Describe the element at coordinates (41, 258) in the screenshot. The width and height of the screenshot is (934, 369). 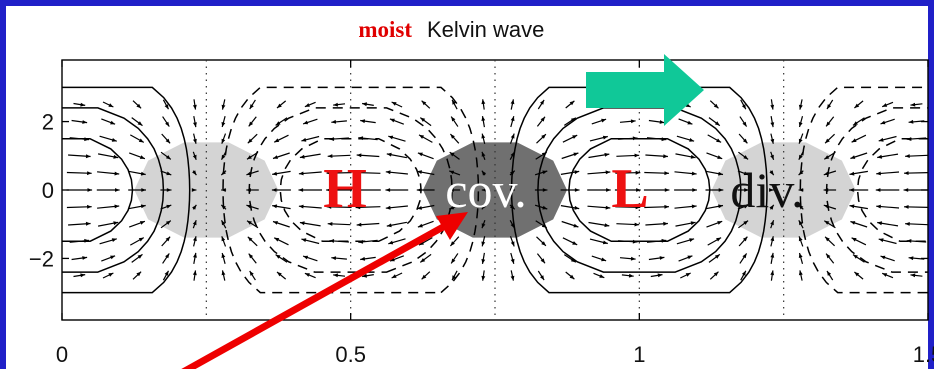
I see `y-tick-label-2: −2` at that location.